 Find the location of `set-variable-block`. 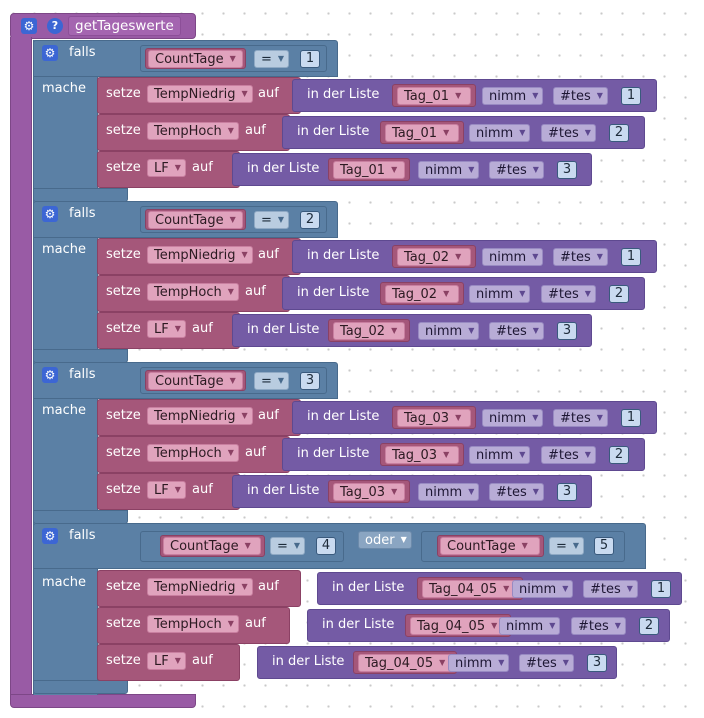

set-variable-block is located at coordinates (199, 95).